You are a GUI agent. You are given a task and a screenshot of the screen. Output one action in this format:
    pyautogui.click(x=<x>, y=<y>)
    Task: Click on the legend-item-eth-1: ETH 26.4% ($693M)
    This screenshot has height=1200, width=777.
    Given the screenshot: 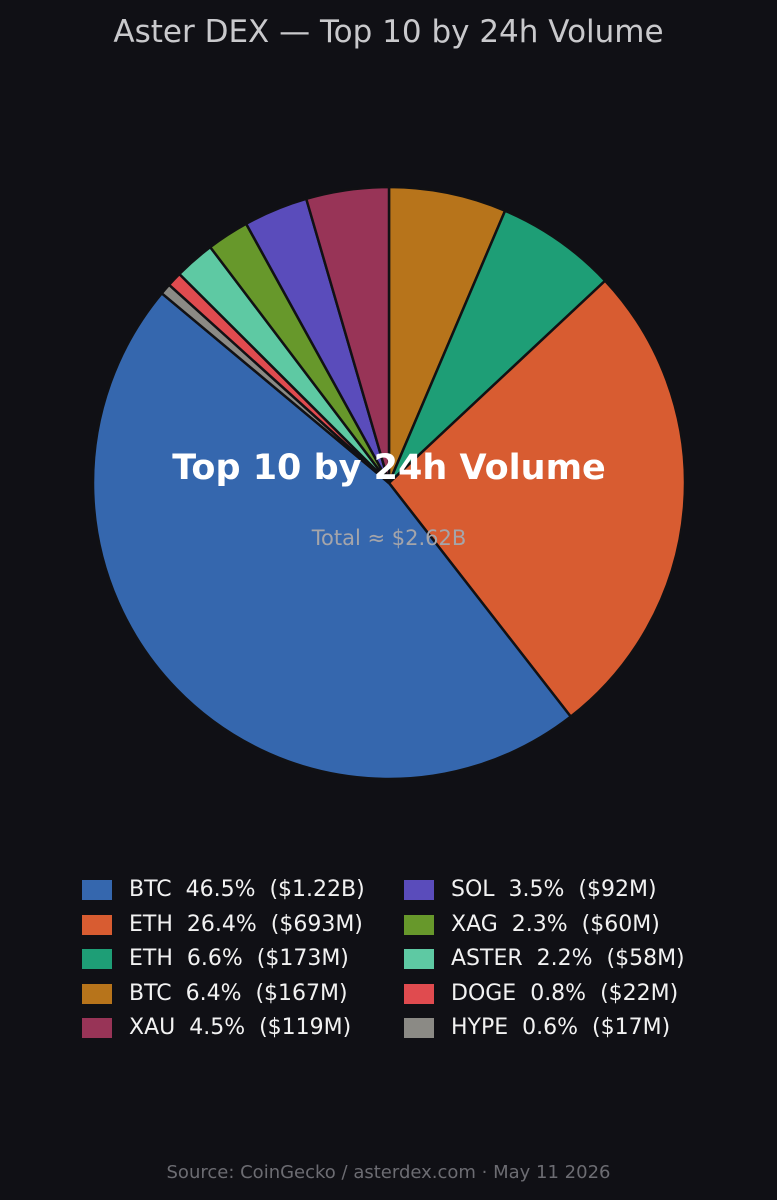 What is the action you would take?
    pyautogui.click(x=222, y=925)
    